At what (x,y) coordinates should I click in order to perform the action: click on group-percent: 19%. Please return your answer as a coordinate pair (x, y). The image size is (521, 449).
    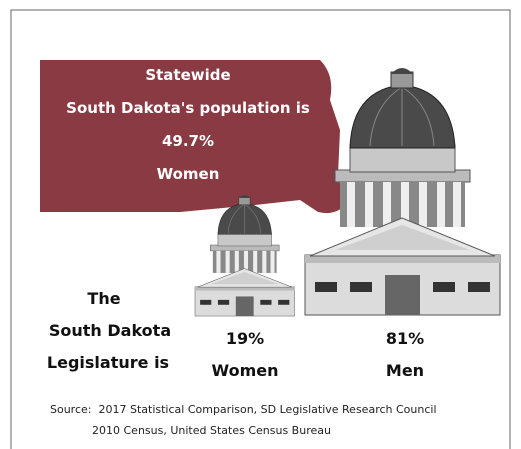
    Looking at the image, I should click on (245, 338).